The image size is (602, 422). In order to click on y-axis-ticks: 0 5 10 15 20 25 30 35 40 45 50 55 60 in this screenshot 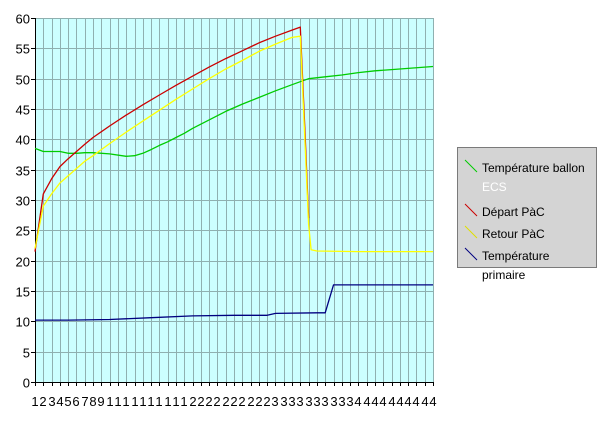, I will do `click(25, 201)`.